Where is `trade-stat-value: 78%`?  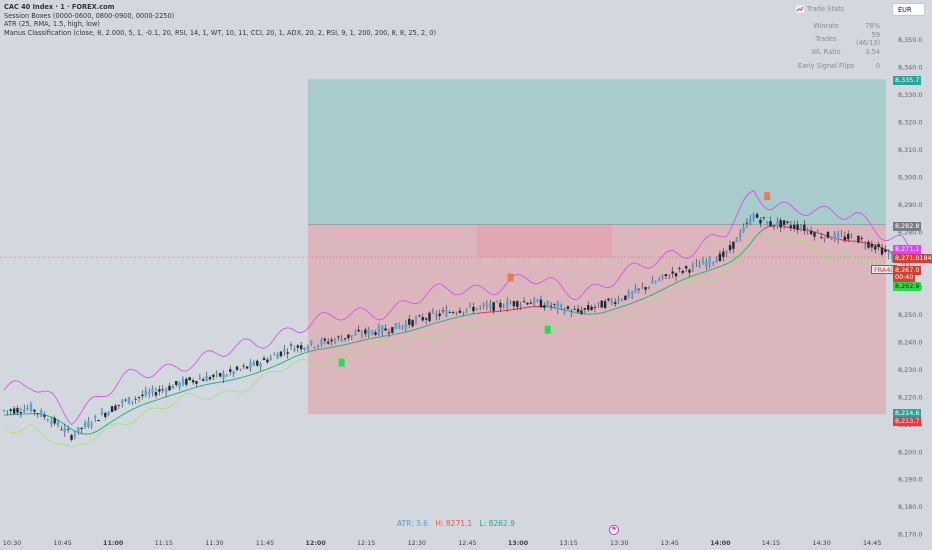
trade-stat-value: 78% is located at coordinates (872, 25).